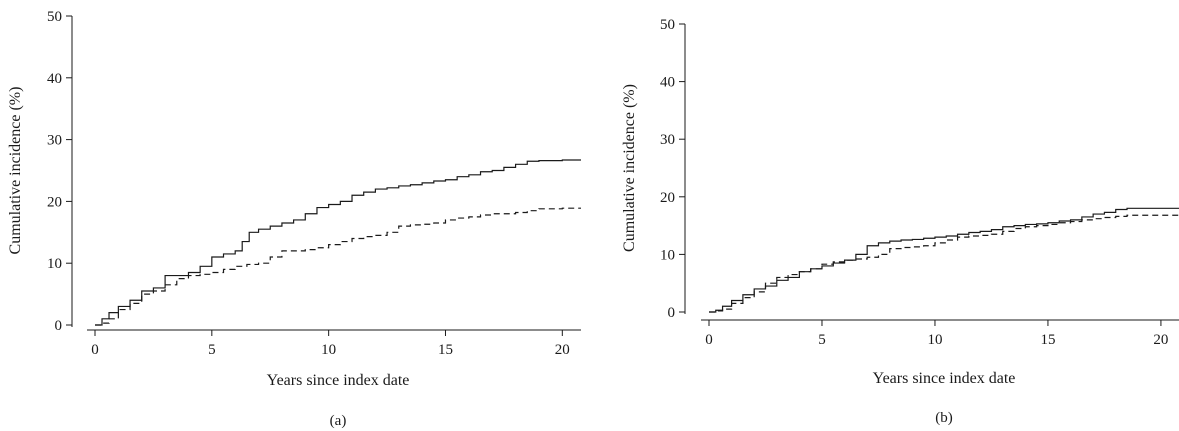 The width and height of the screenshot is (1179, 431). I want to click on series-line-solid, so click(944, 260).